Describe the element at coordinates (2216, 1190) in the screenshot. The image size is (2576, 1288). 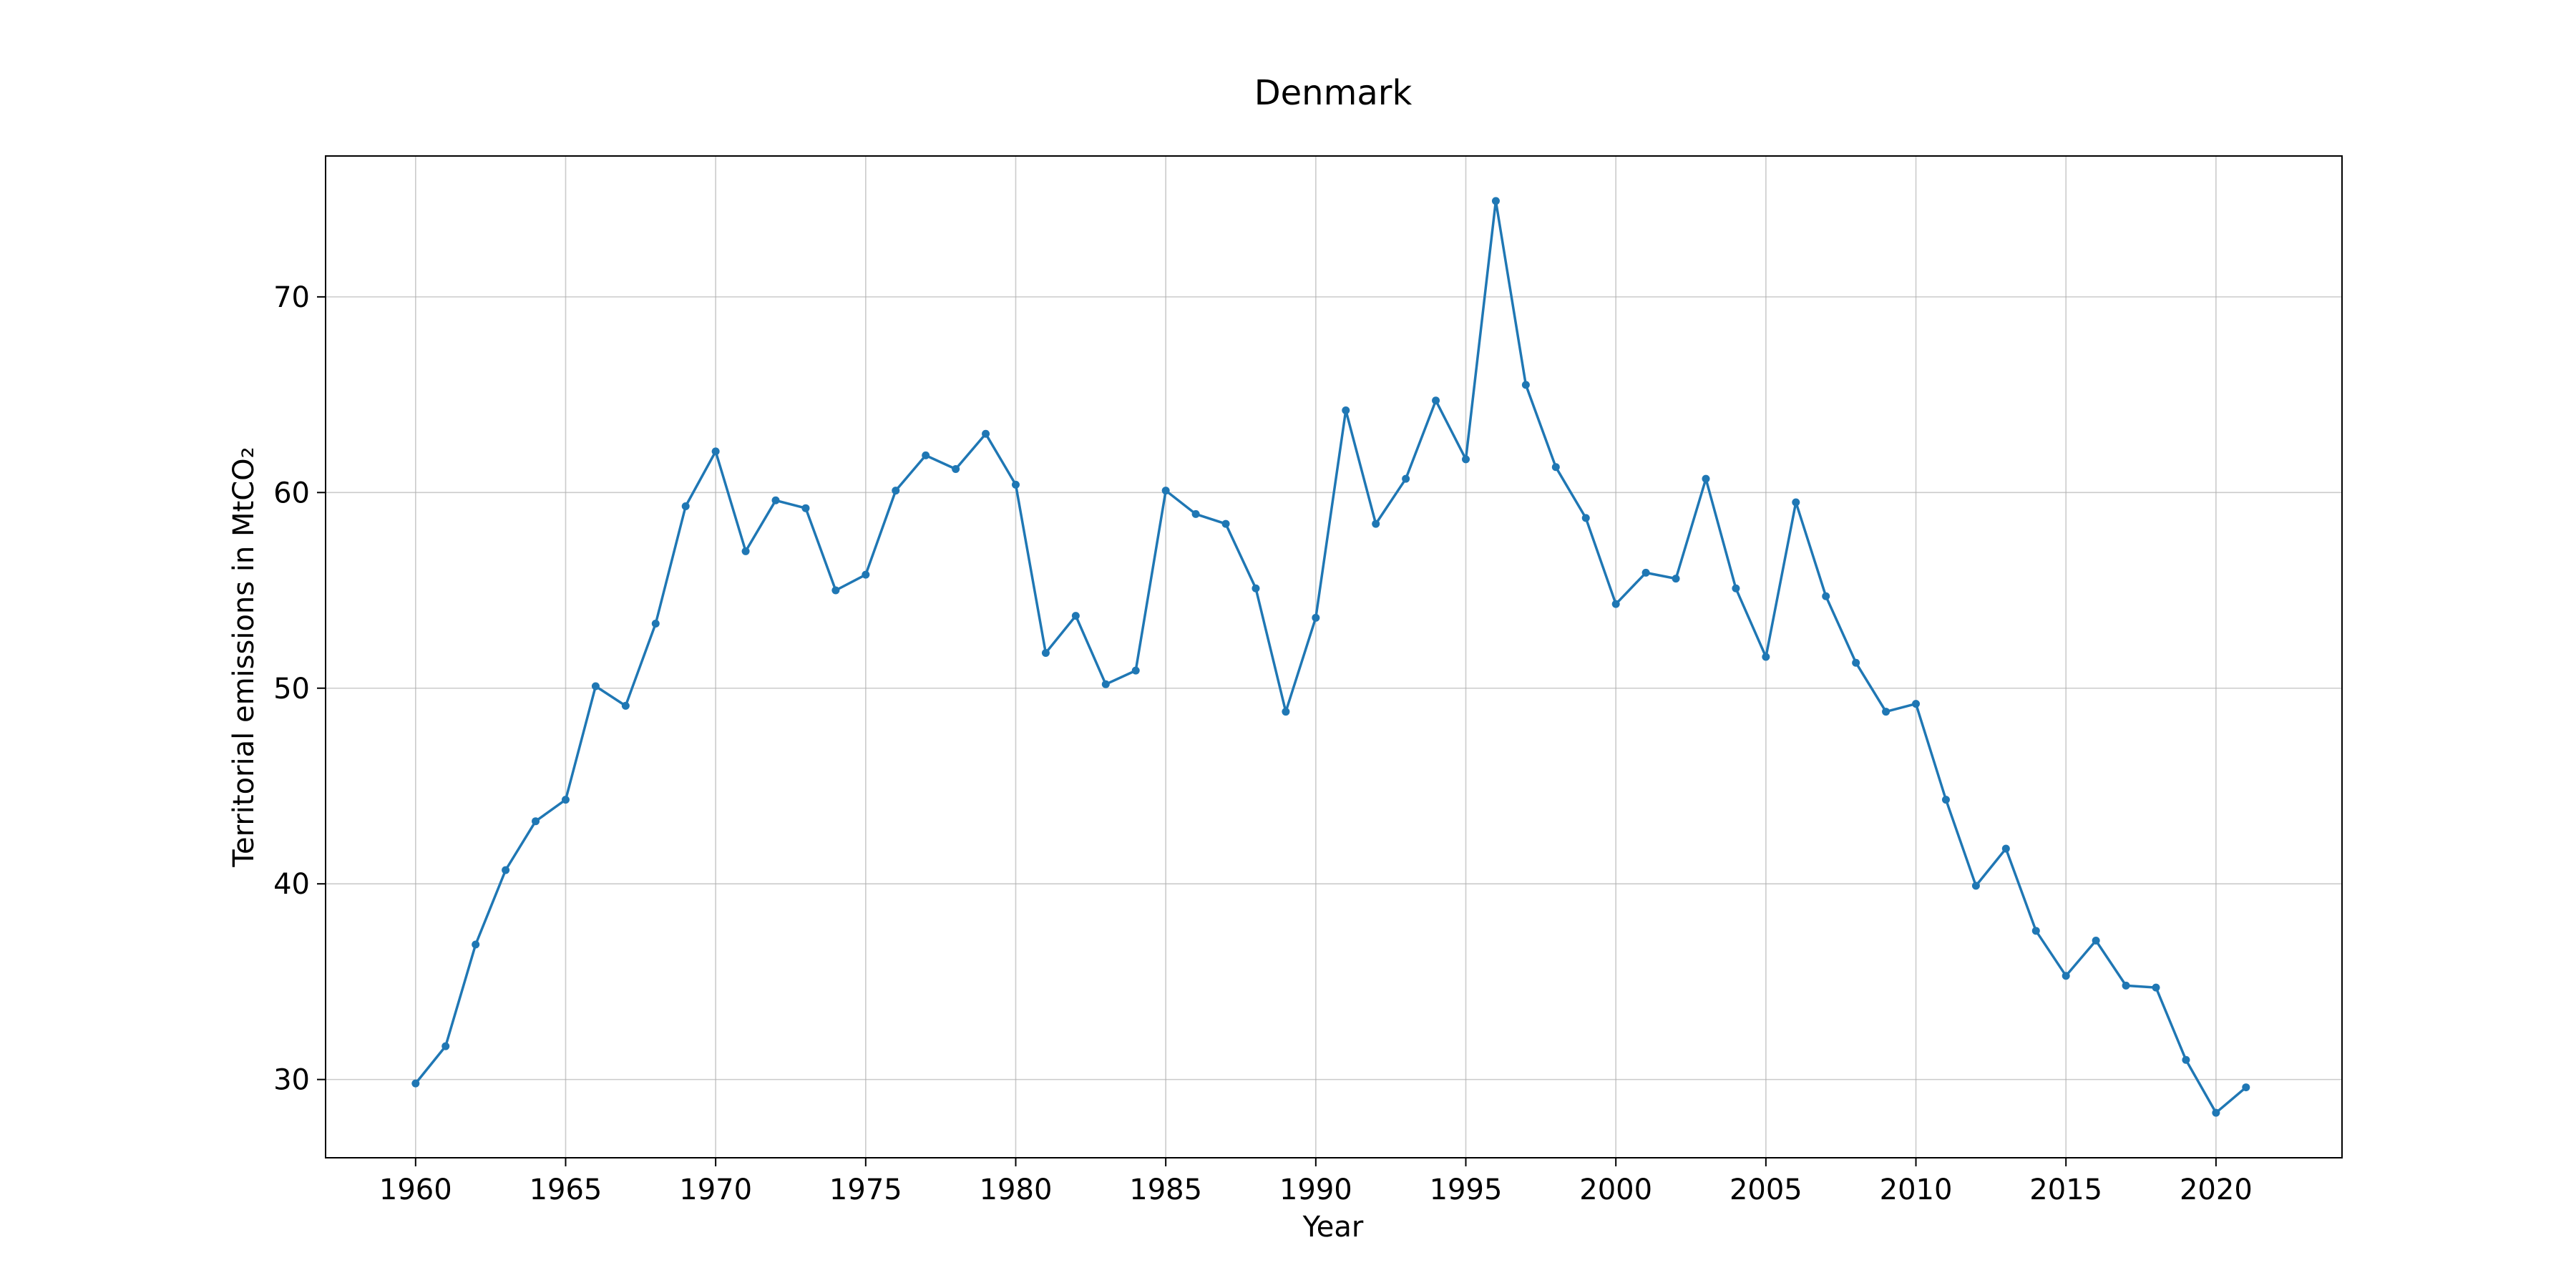
I see `x-tick-label: 2020` at that location.